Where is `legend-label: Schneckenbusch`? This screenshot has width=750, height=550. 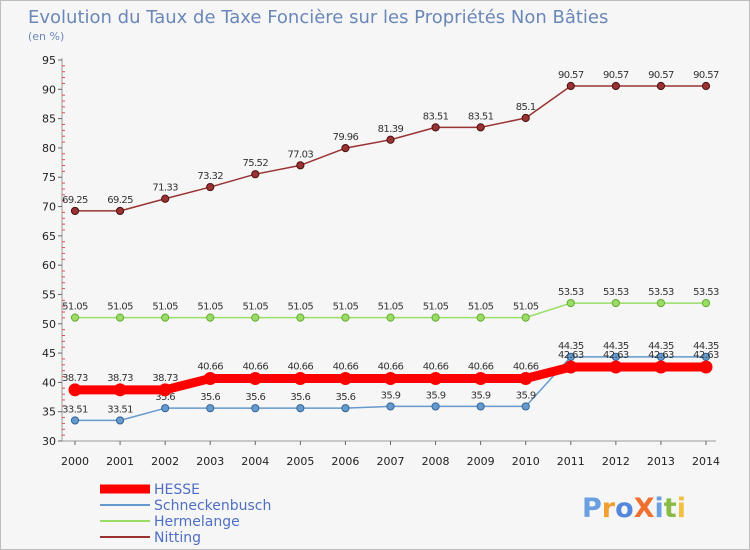
legend-label: Schneckenbusch is located at coordinates (212, 506).